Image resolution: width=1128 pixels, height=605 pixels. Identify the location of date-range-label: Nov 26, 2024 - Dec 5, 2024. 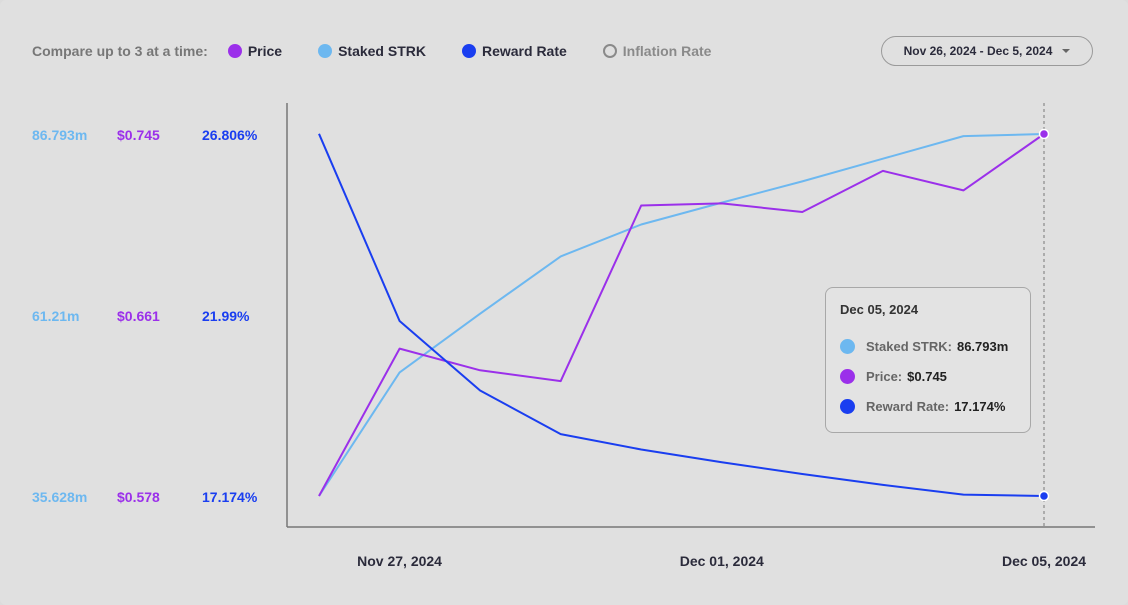
(978, 51).